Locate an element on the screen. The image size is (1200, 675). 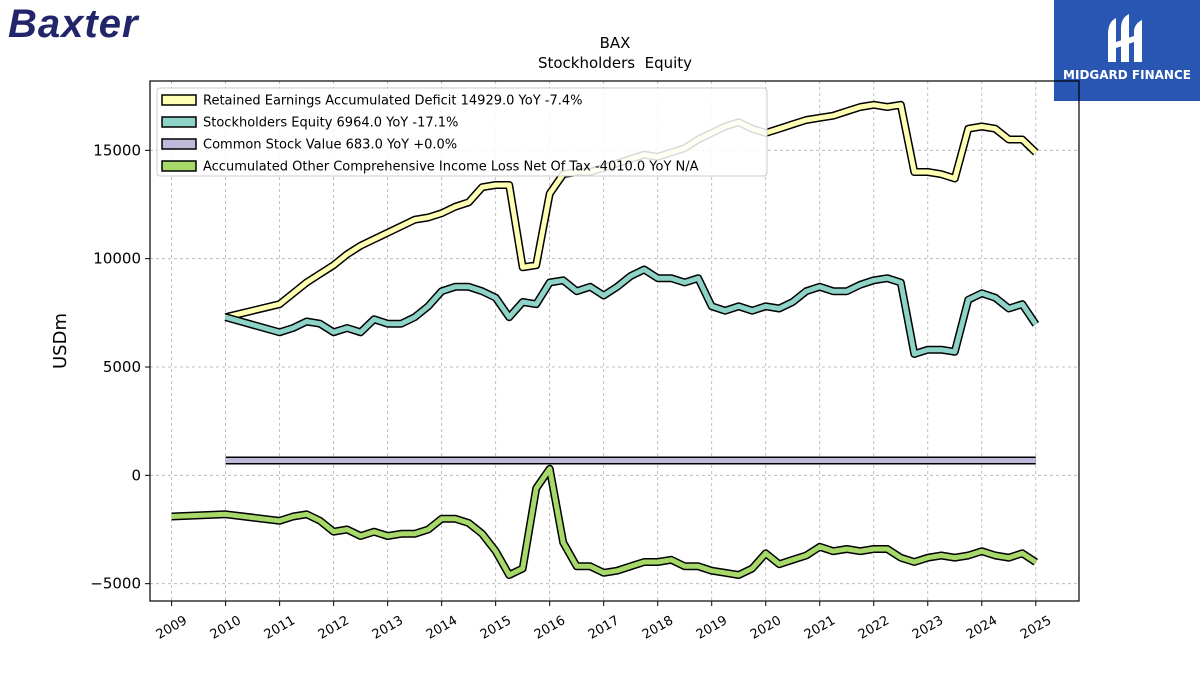
x-tick-label: 2019 is located at coordinates (712, 628).